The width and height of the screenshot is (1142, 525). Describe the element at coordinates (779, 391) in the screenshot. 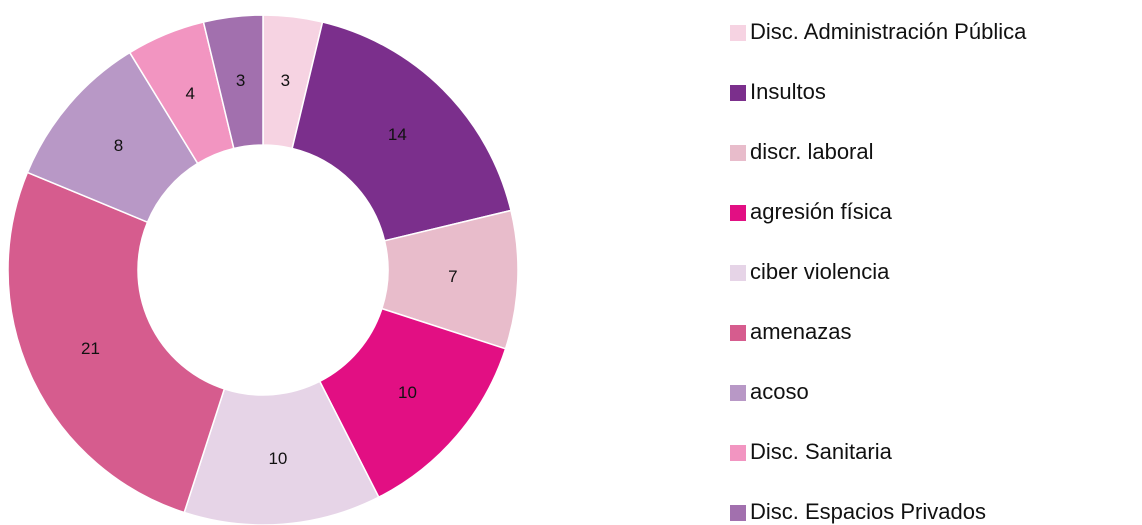

I see `legend-label: acoso` at that location.